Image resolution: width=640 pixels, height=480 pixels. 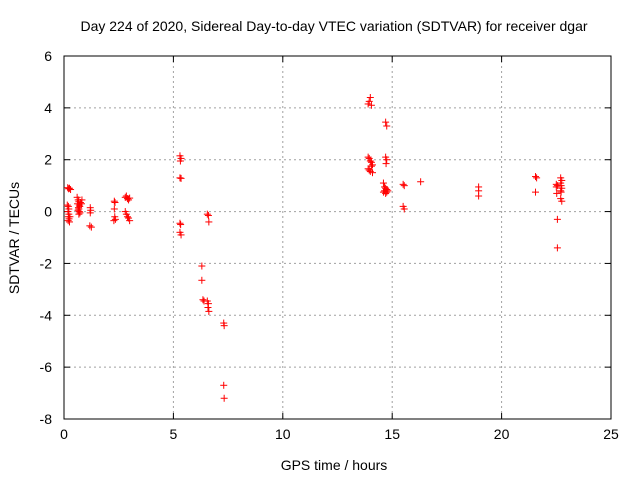 I want to click on x-tick-label: 15, so click(x=392, y=434).